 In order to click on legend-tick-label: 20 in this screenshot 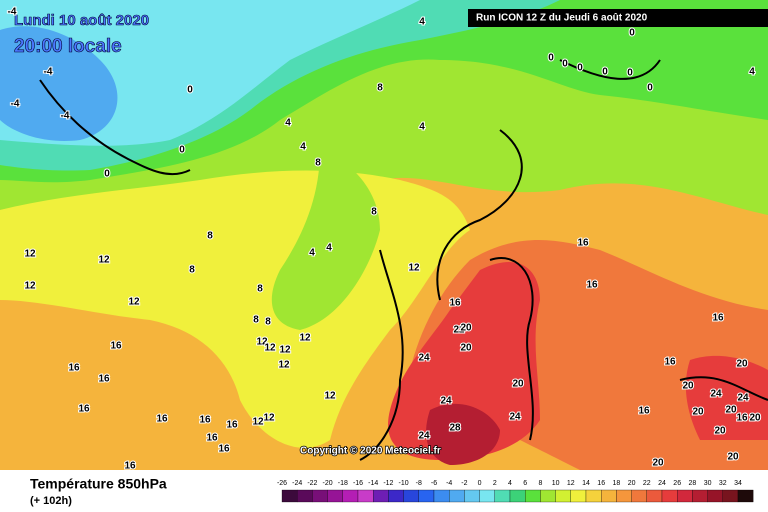, I will do `click(632, 483)`.